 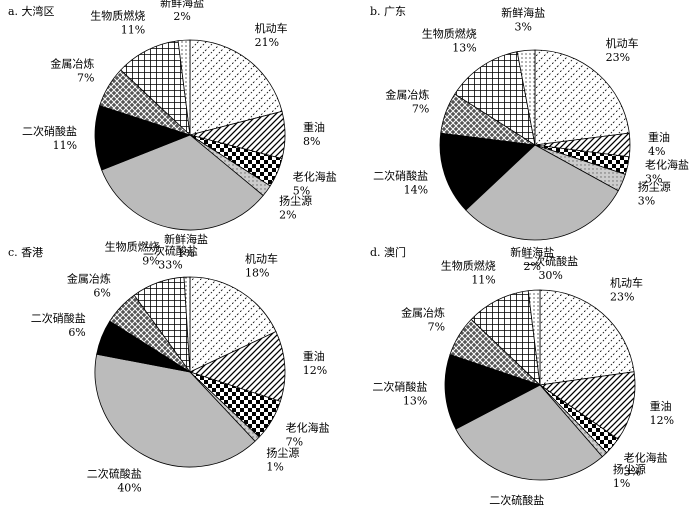 I want to click on chart-title: d. 澳门, so click(x=388, y=252).